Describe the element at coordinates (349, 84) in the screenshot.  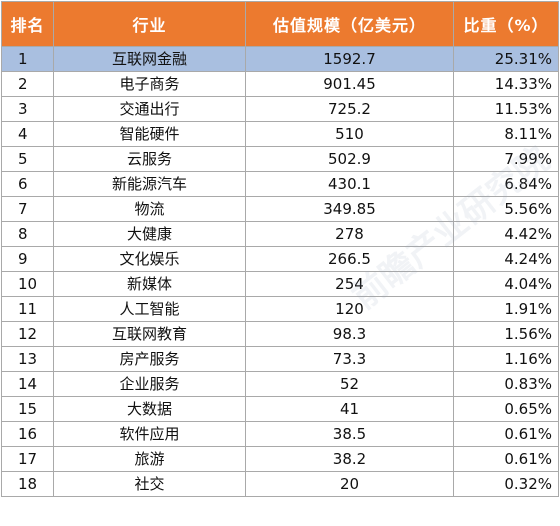
I see `value-cell: 901.45` at that location.